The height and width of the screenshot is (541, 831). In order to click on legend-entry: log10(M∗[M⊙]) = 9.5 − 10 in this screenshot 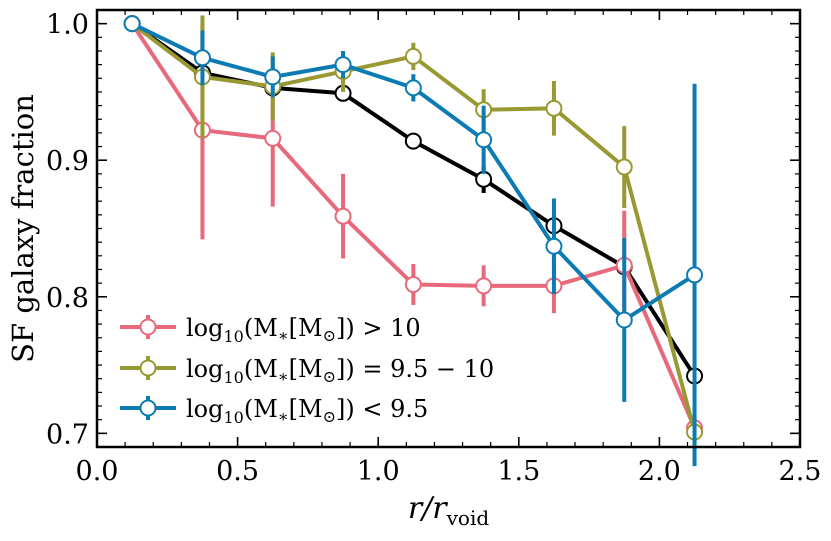, I will do `click(307, 371)`.